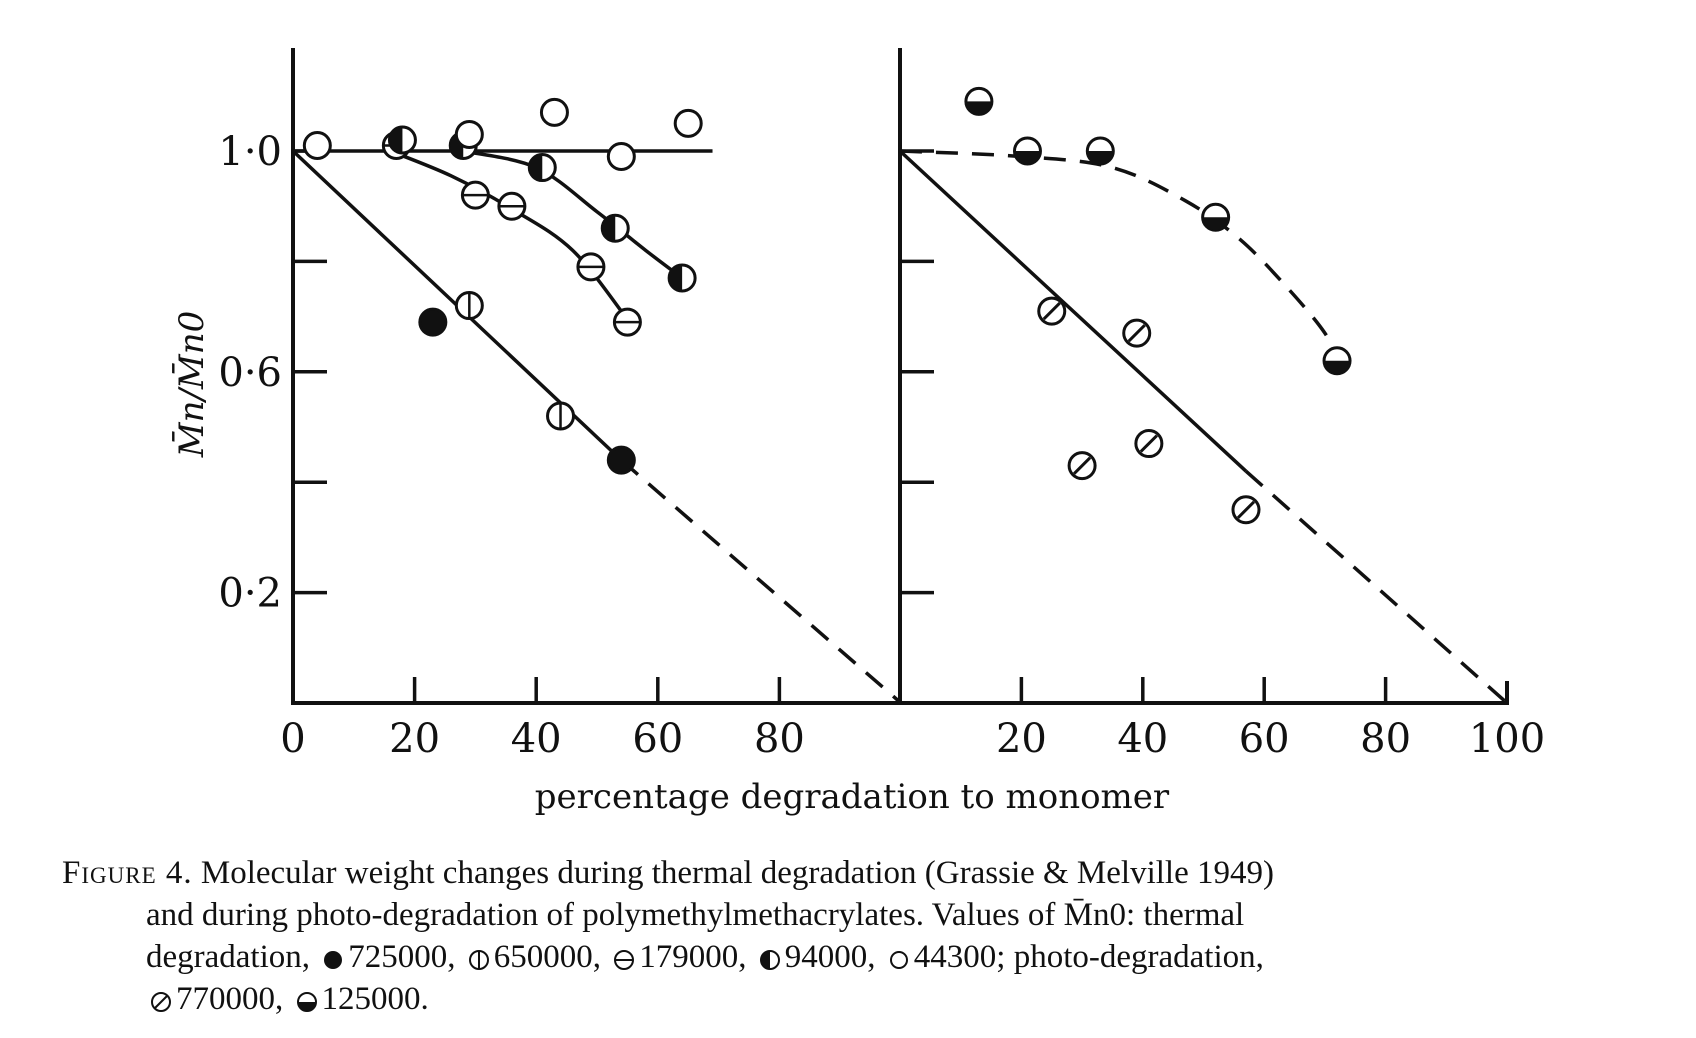 The image size is (1696, 1038). What do you see at coordinates (693, 957) in the screenshot?
I see `legend-value-hbar: 179000,` at bounding box center [693, 957].